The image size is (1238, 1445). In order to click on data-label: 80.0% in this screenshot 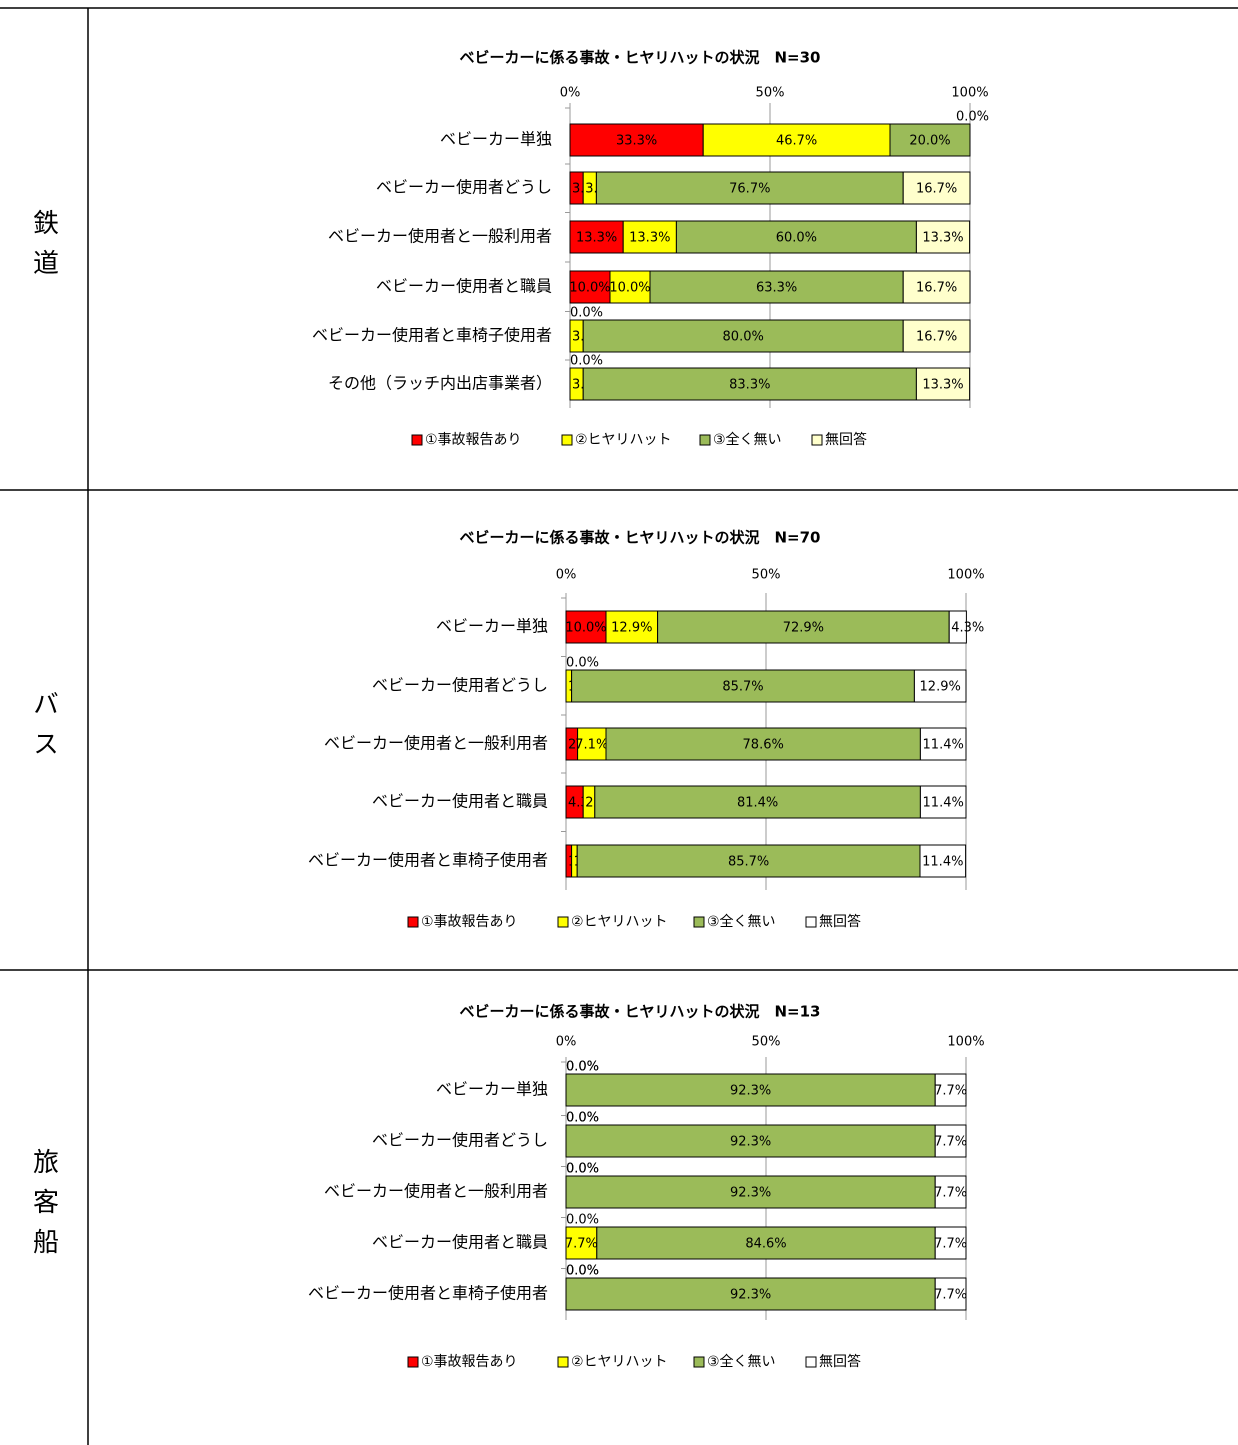, I will do `click(743, 337)`.